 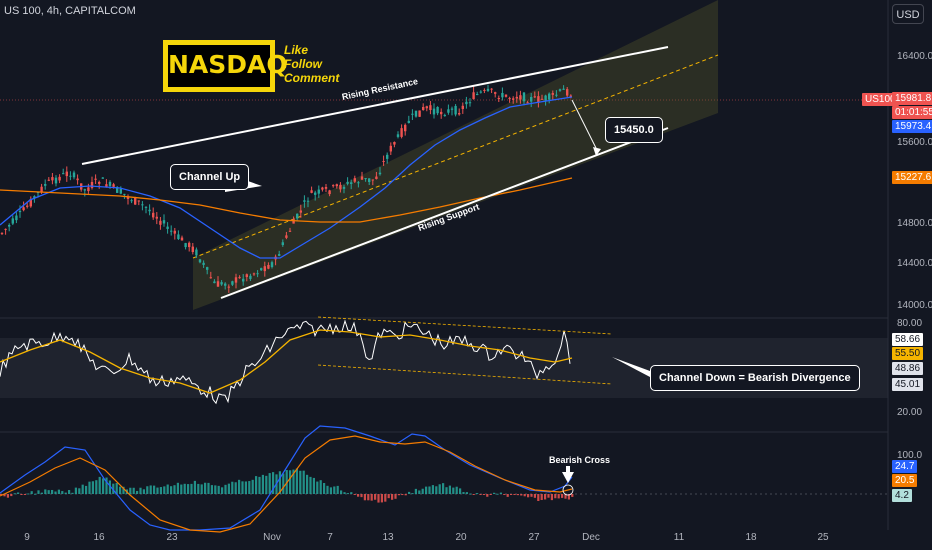 What do you see at coordinates (465, 374) in the screenshot?
I see `rsi-channel-bottom` at bounding box center [465, 374].